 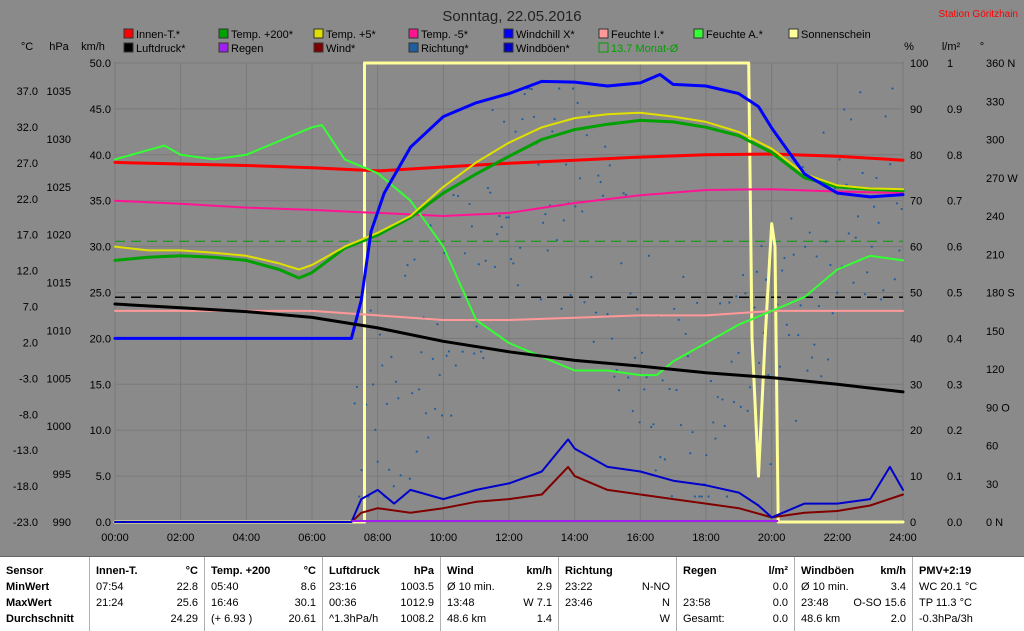 What do you see at coordinates (825, 587) in the screenshot?
I see `stats-windboeen-min-time: Ø 10 min.` at bounding box center [825, 587].